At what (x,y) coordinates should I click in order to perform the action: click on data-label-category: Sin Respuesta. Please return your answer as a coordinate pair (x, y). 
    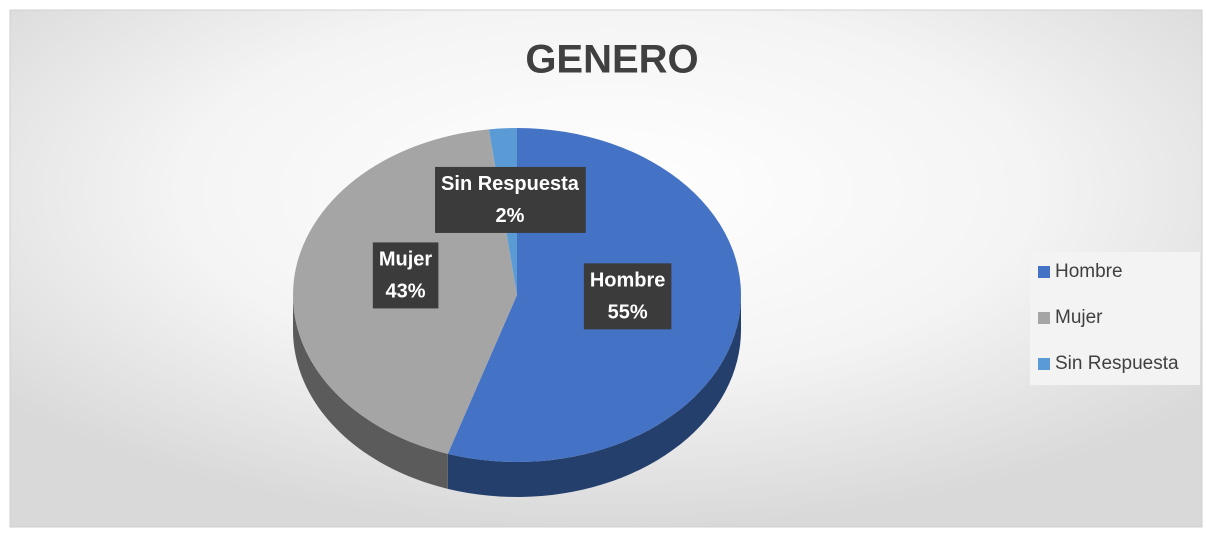
    Looking at the image, I should click on (510, 184).